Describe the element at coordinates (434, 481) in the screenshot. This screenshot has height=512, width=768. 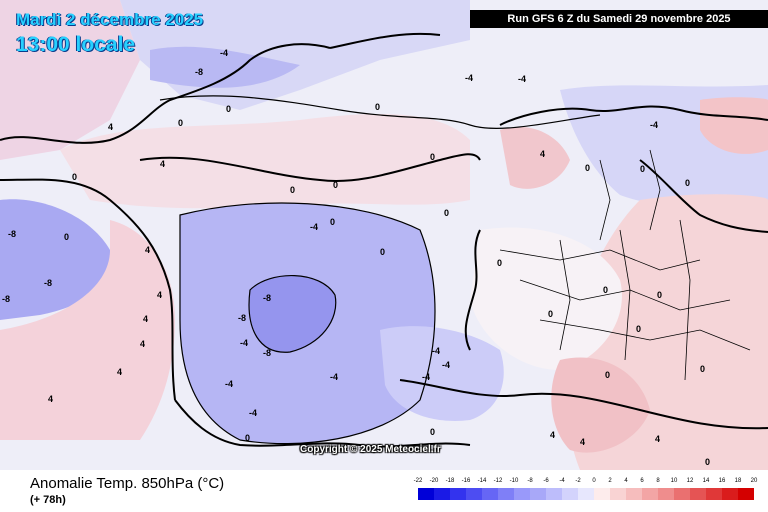
I see `legend-tick-label: -20` at that location.